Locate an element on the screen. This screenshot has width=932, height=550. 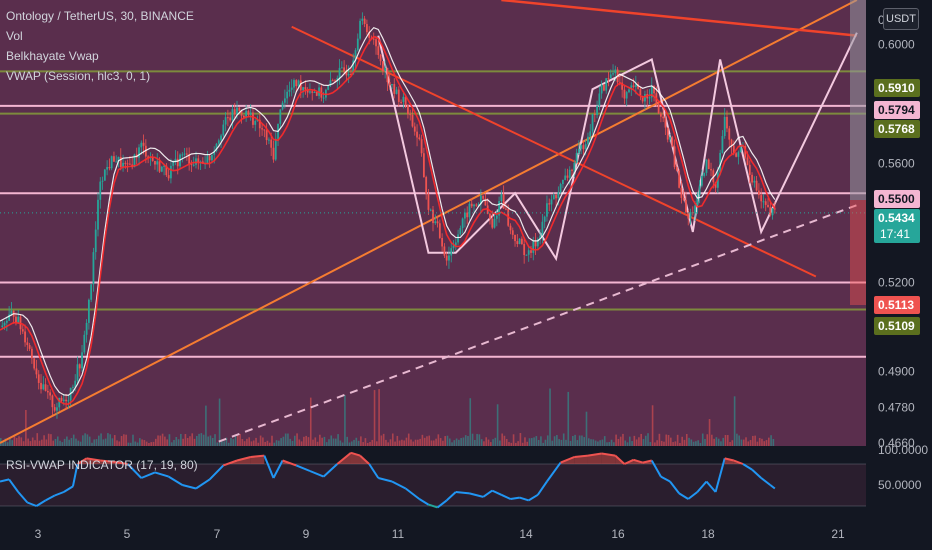
price-tick-label: 0.4900 is located at coordinates (896, 372).